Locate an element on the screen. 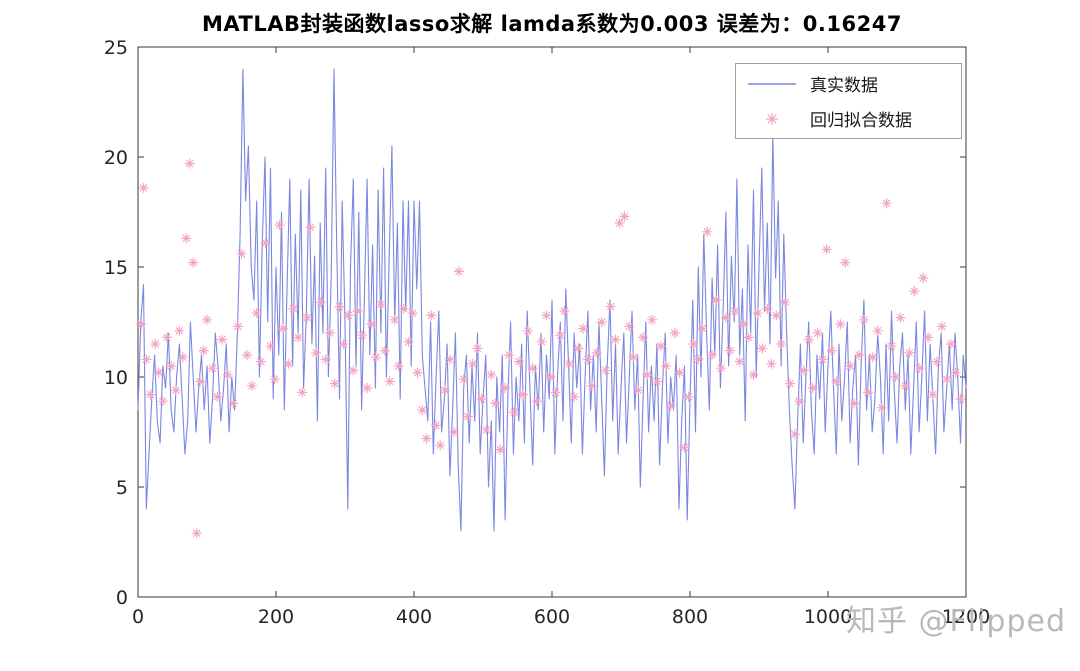 The height and width of the screenshot is (671, 1080). x-tick-label: 800 is located at coordinates (690, 617).